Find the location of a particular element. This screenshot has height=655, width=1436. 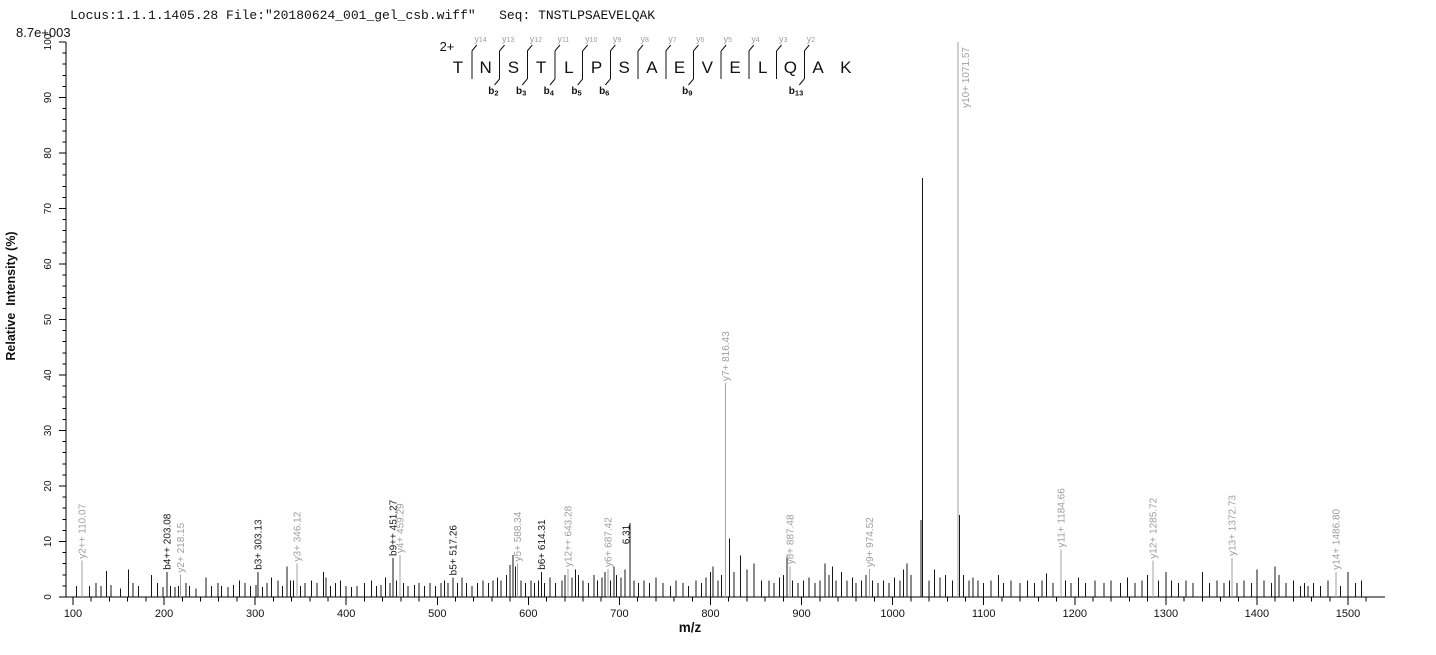

b-ion-cut-label: b13 is located at coordinates (796, 92).